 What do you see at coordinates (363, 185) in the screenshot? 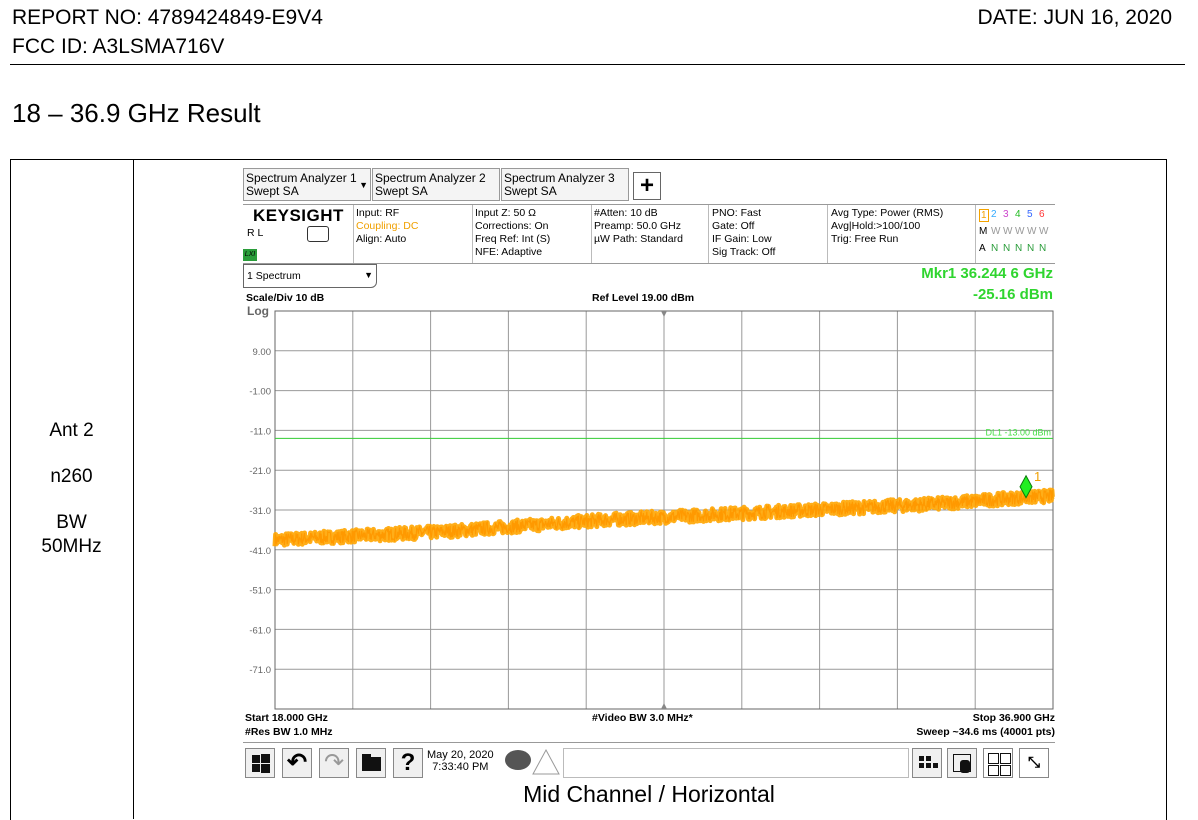
I see `tab-dropdown-icon: ▼` at bounding box center [363, 185].